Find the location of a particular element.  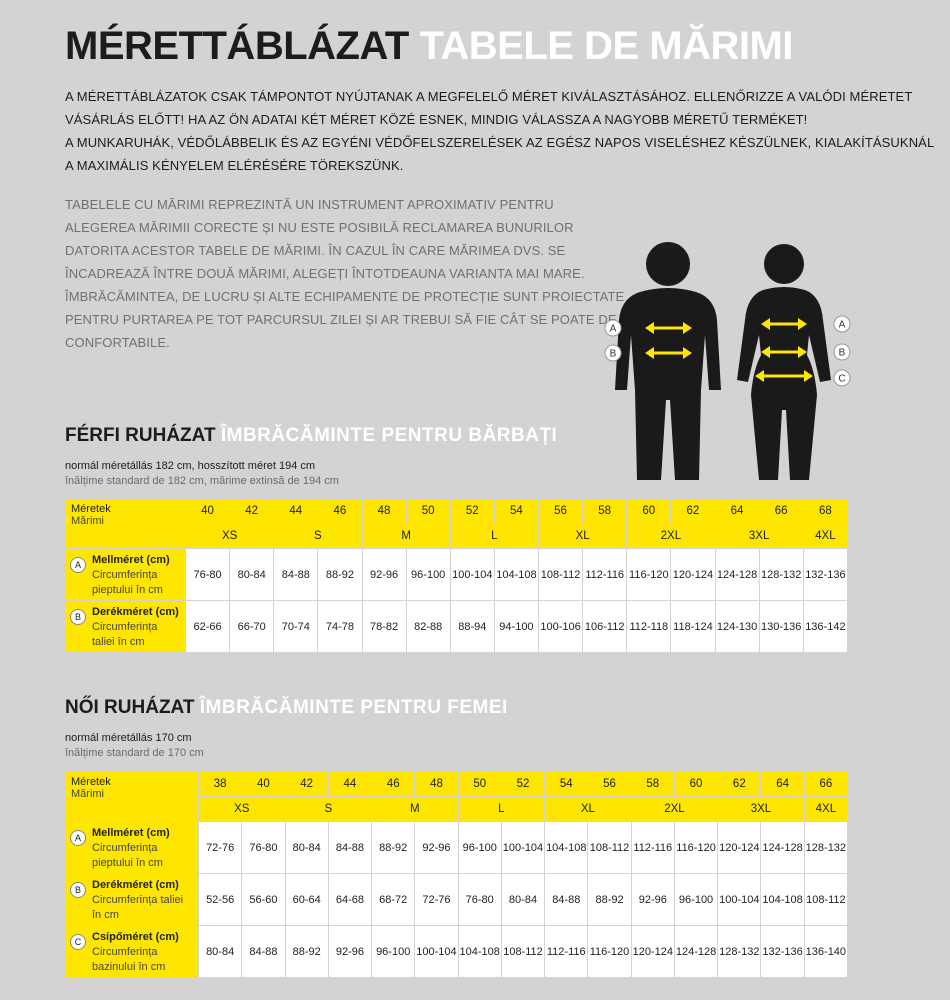

note-ro: înălțime standard de 170 cm is located at coordinates (134, 753).